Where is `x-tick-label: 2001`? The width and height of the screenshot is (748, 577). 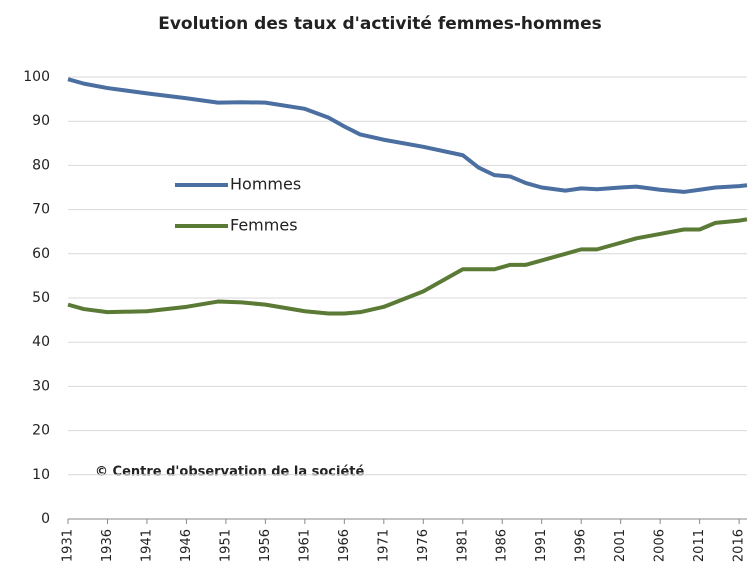 x-tick-label: 2001 is located at coordinates (620, 545).